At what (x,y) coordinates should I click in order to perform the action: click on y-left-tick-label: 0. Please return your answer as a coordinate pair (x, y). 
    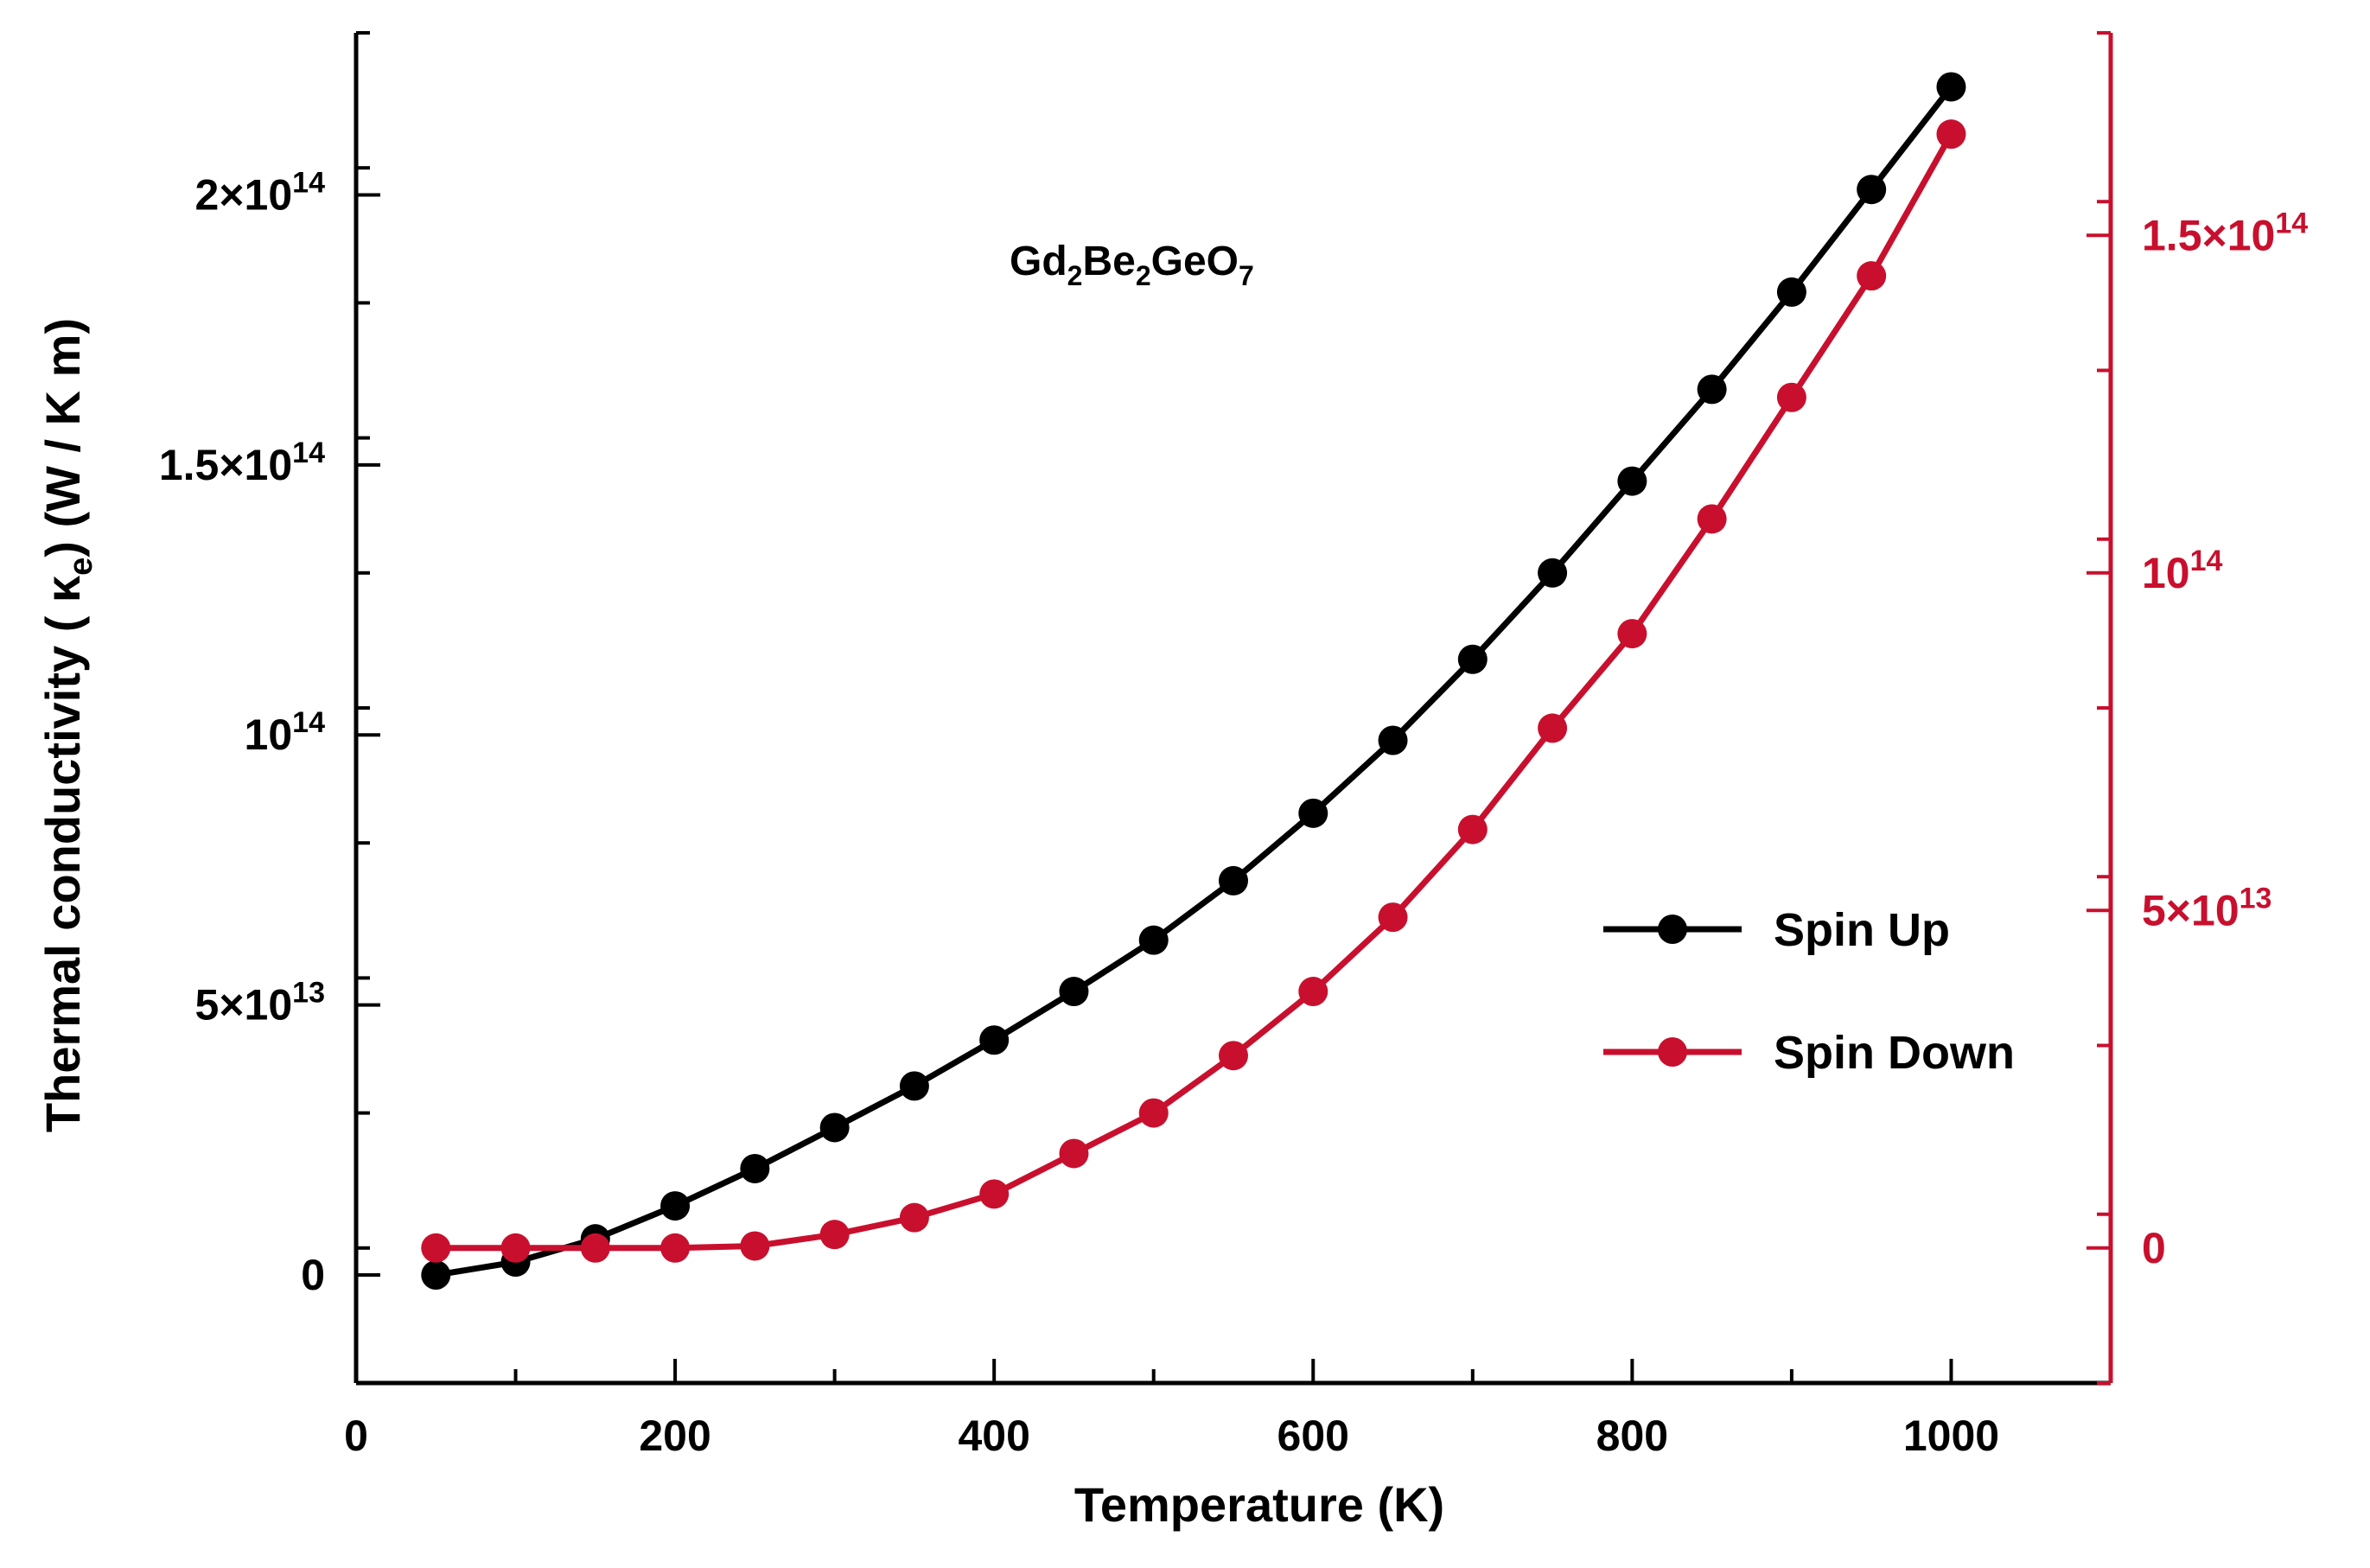
    Looking at the image, I should click on (313, 1275).